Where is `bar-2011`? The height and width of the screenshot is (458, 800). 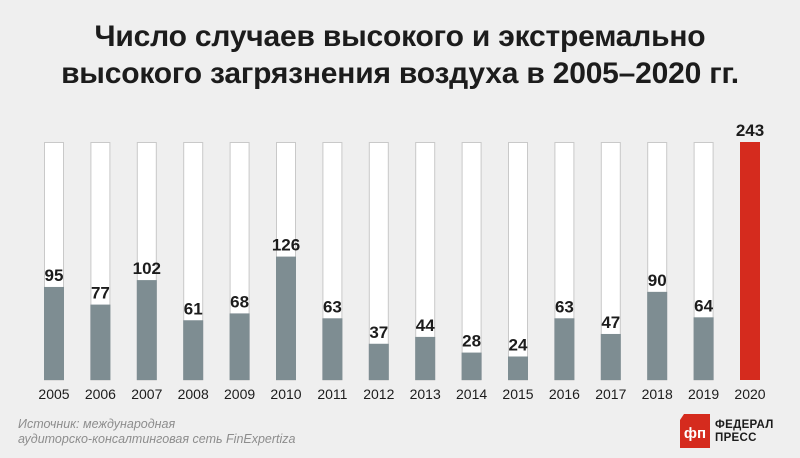
bar-2011 is located at coordinates (332, 349).